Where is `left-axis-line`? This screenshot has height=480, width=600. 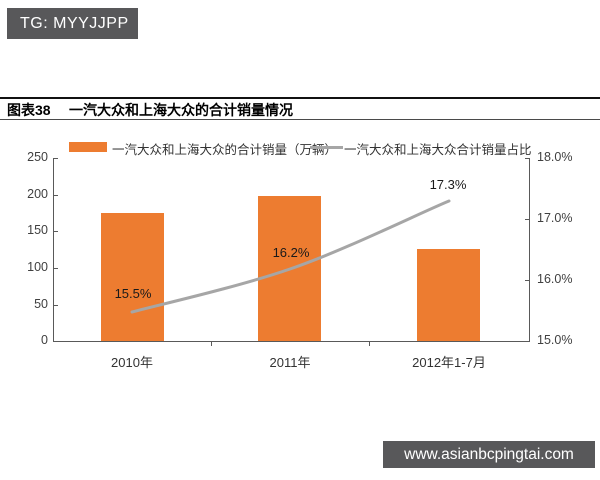 left-axis-line is located at coordinates (53, 250).